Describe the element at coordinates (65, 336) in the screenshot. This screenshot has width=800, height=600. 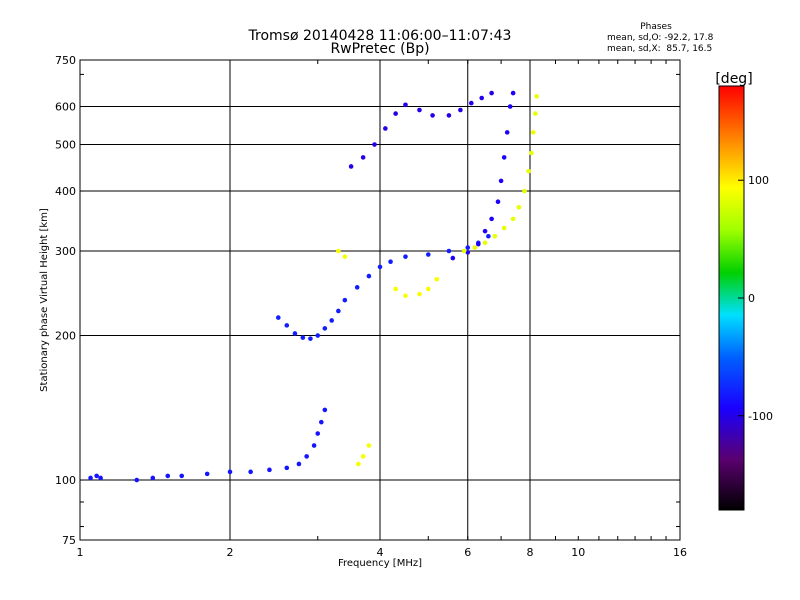
I see `y-tick-label: 200` at that location.